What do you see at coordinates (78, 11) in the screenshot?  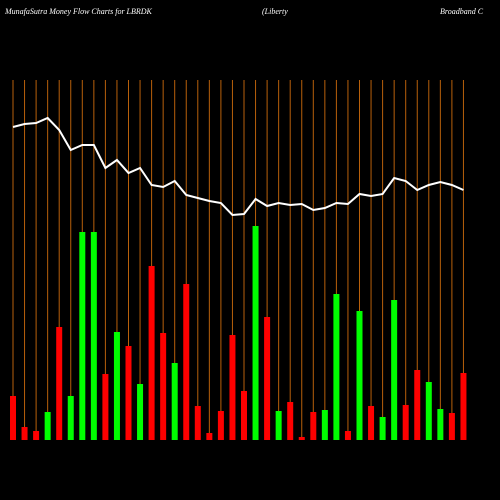 I see `chart-title: MunafaSutra Money Flow Charts for LBRDK` at bounding box center [78, 11].